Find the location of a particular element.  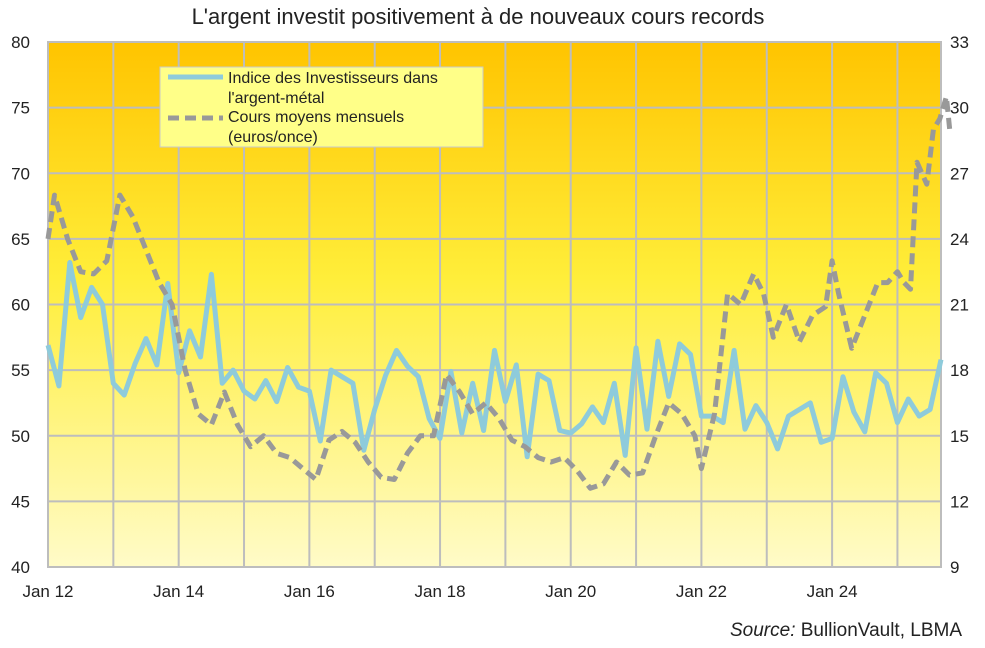

y-right-tick-label: 27 is located at coordinates (959, 173).